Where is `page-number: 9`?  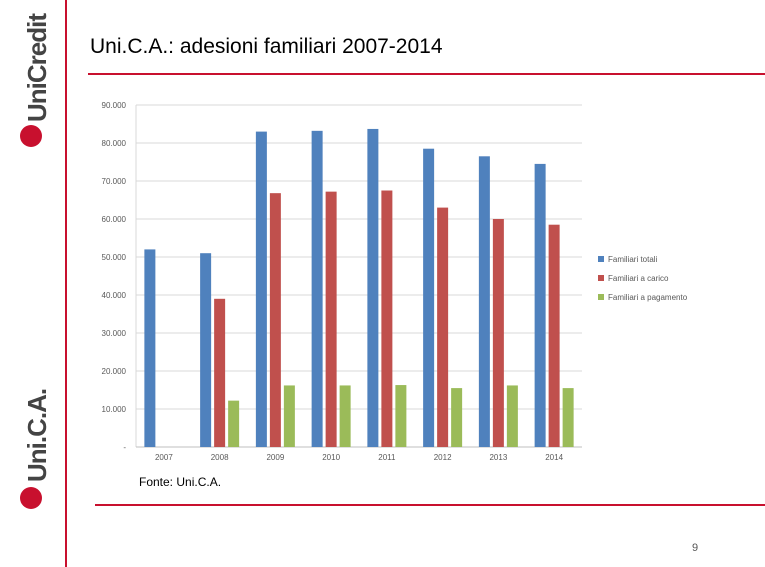 page-number: 9 is located at coordinates (695, 548).